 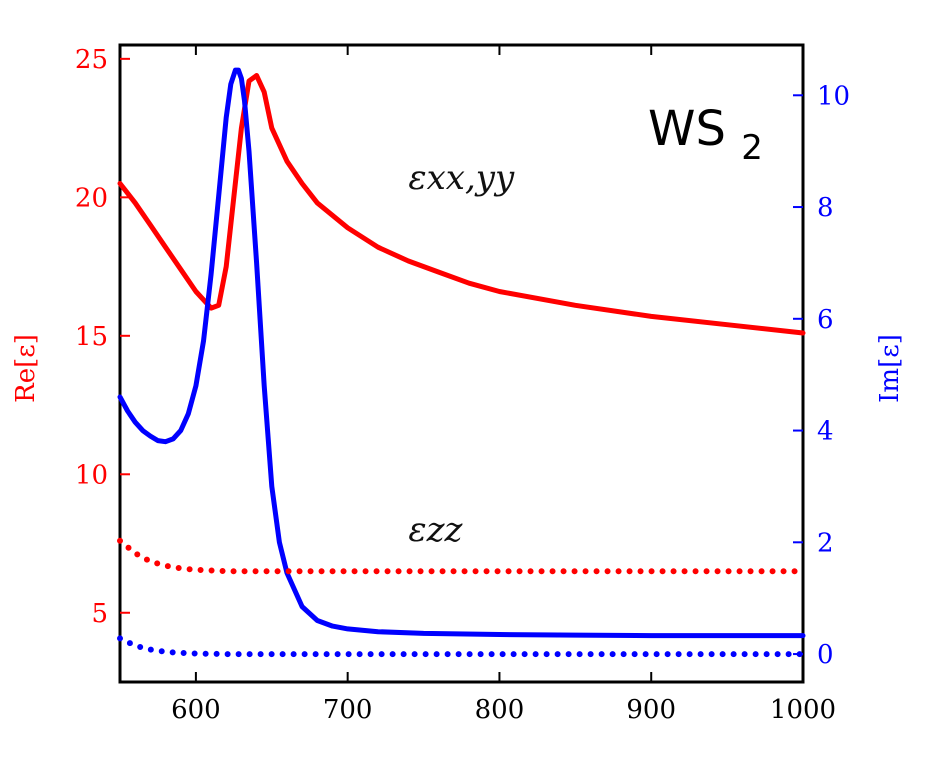 I want to click on x-tick-label: 700, so click(x=348, y=710).